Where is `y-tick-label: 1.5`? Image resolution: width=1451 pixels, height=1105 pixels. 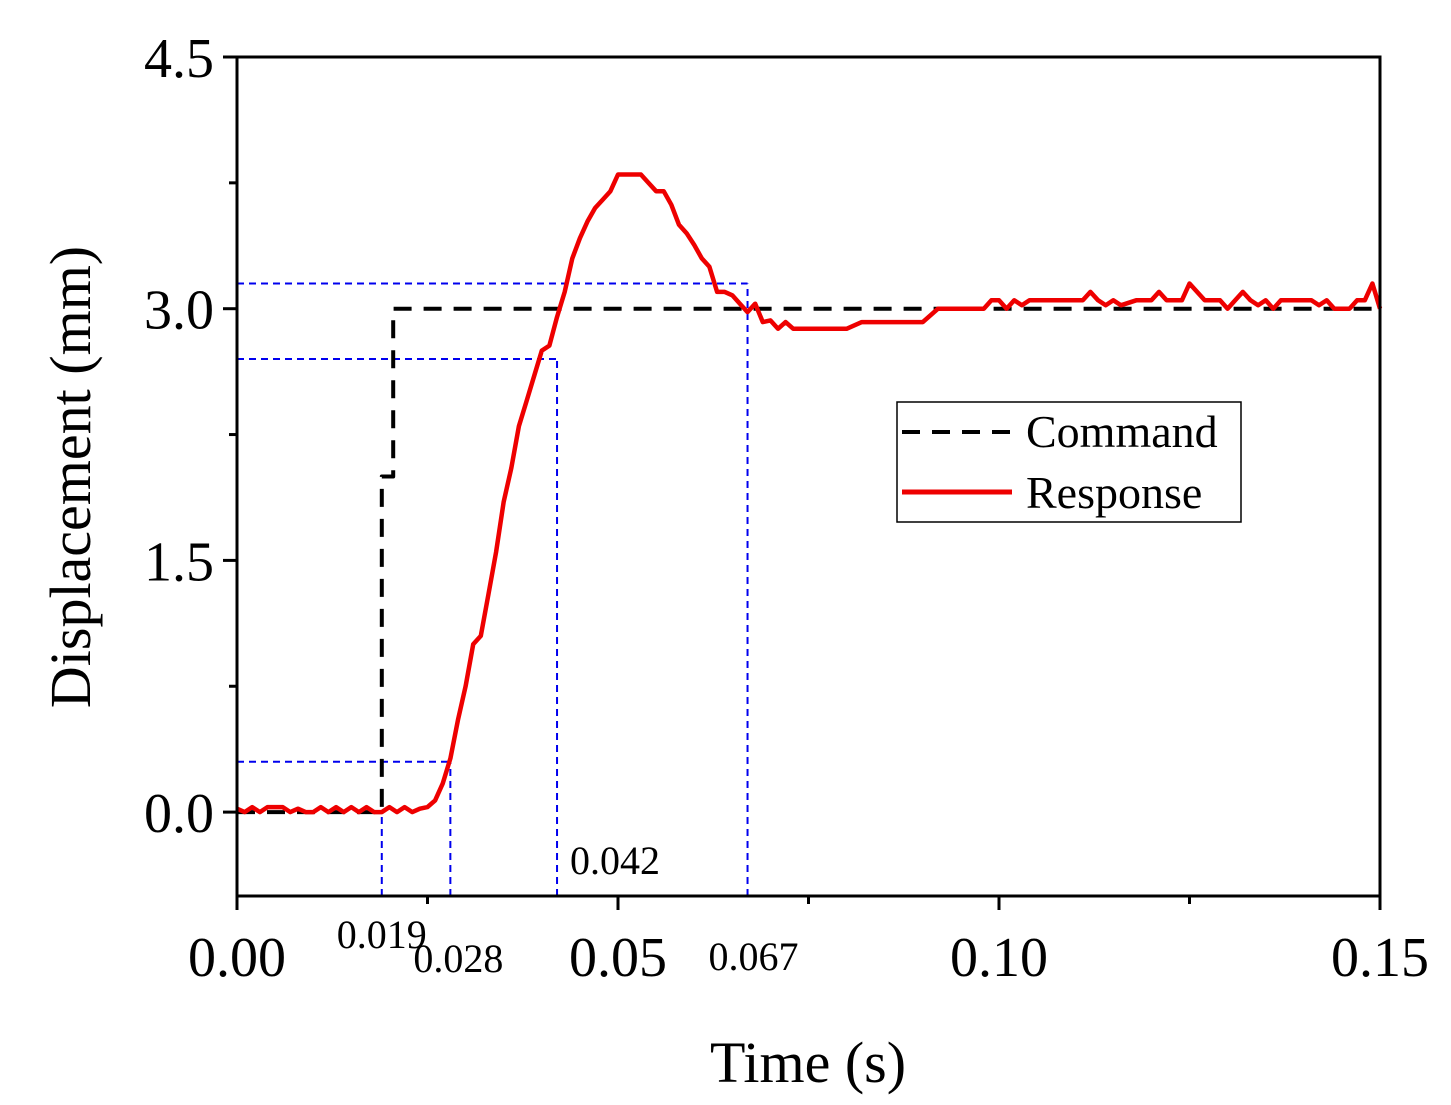
y-tick-label: 1.5 is located at coordinates (179, 562).